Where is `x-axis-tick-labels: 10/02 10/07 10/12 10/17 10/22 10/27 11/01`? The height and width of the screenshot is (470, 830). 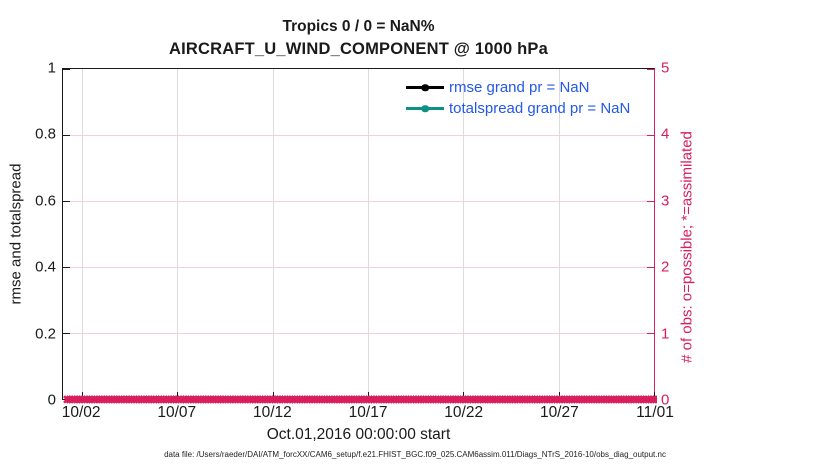 x-axis-tick-labels: 10/02 10/07 10/12 10/17 10/22 10/27 11/01 is located at coordinates (367, 414).